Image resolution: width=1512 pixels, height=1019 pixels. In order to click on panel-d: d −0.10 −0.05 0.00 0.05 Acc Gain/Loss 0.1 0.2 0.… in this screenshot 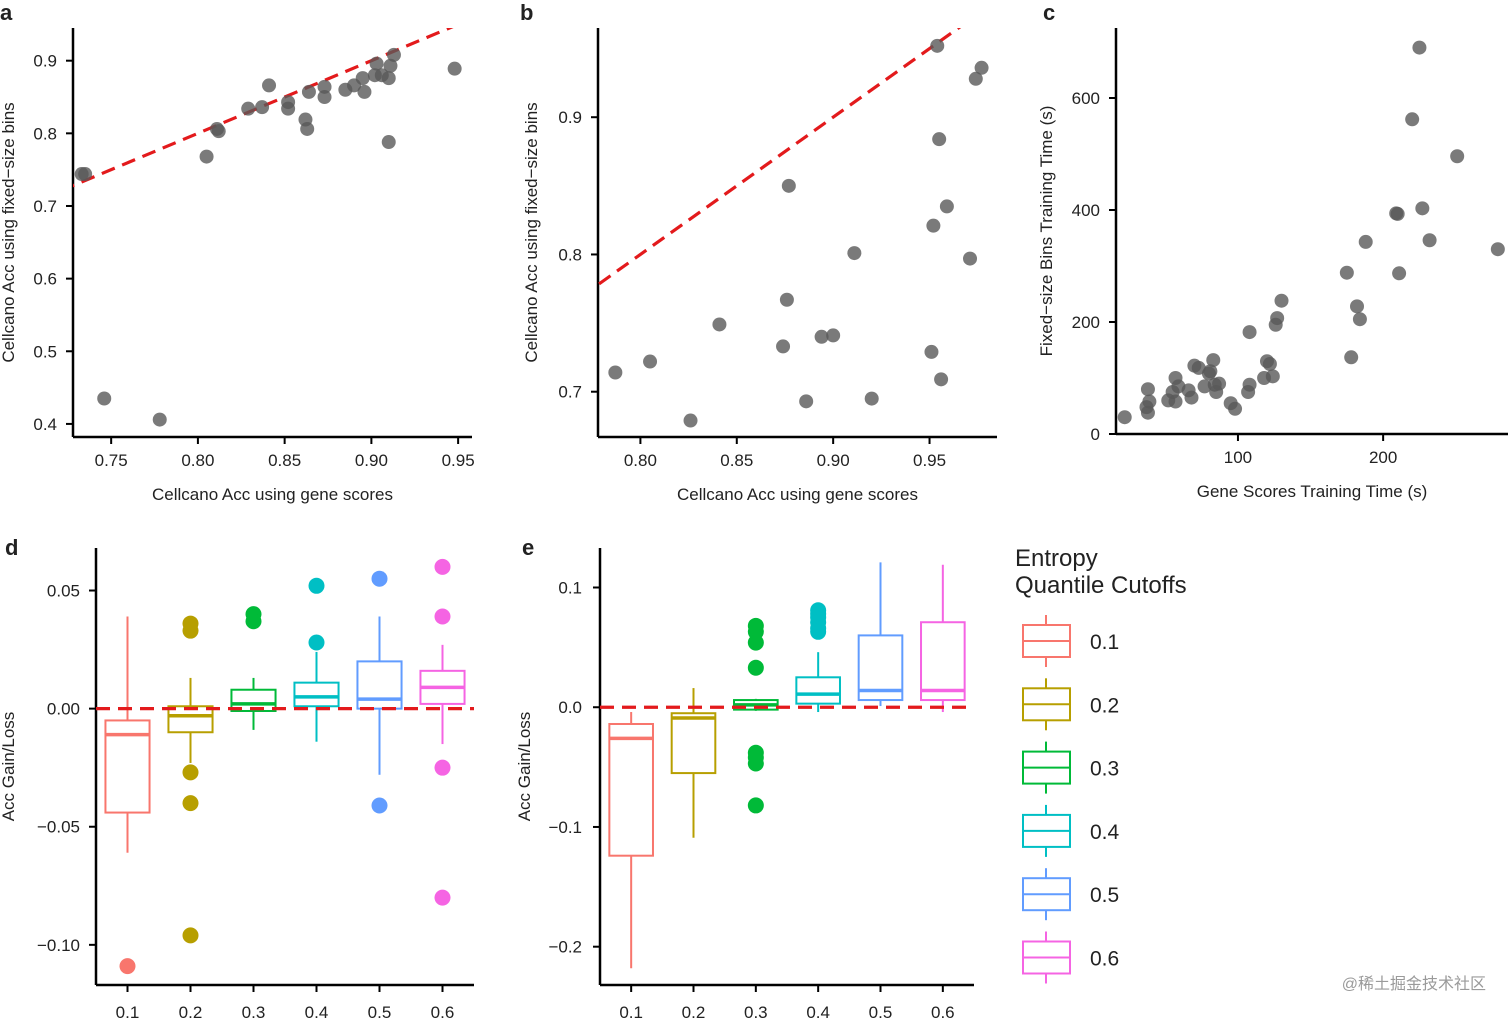, I will do `click(237, 777)`.